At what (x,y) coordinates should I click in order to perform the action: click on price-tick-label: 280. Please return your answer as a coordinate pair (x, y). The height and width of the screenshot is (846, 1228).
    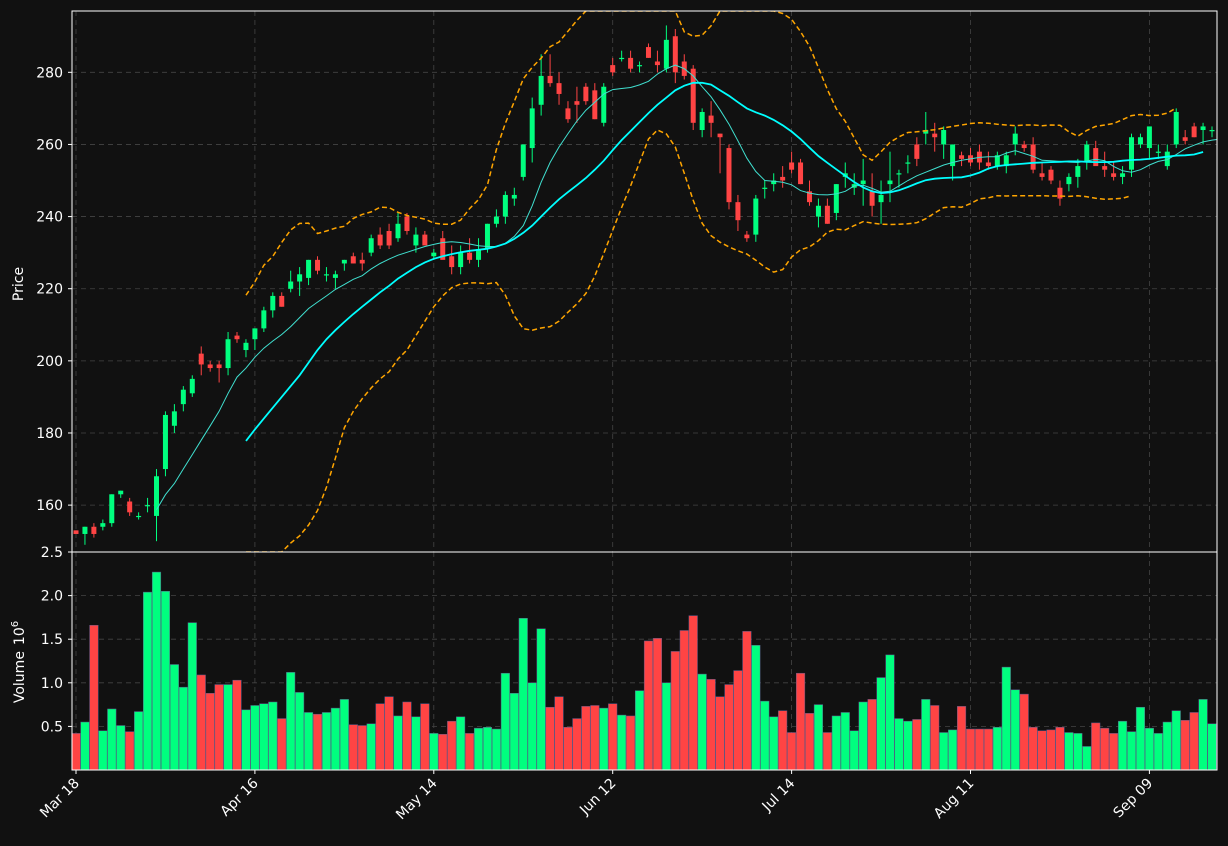
    Looking at the image, I should click on (49, 73).